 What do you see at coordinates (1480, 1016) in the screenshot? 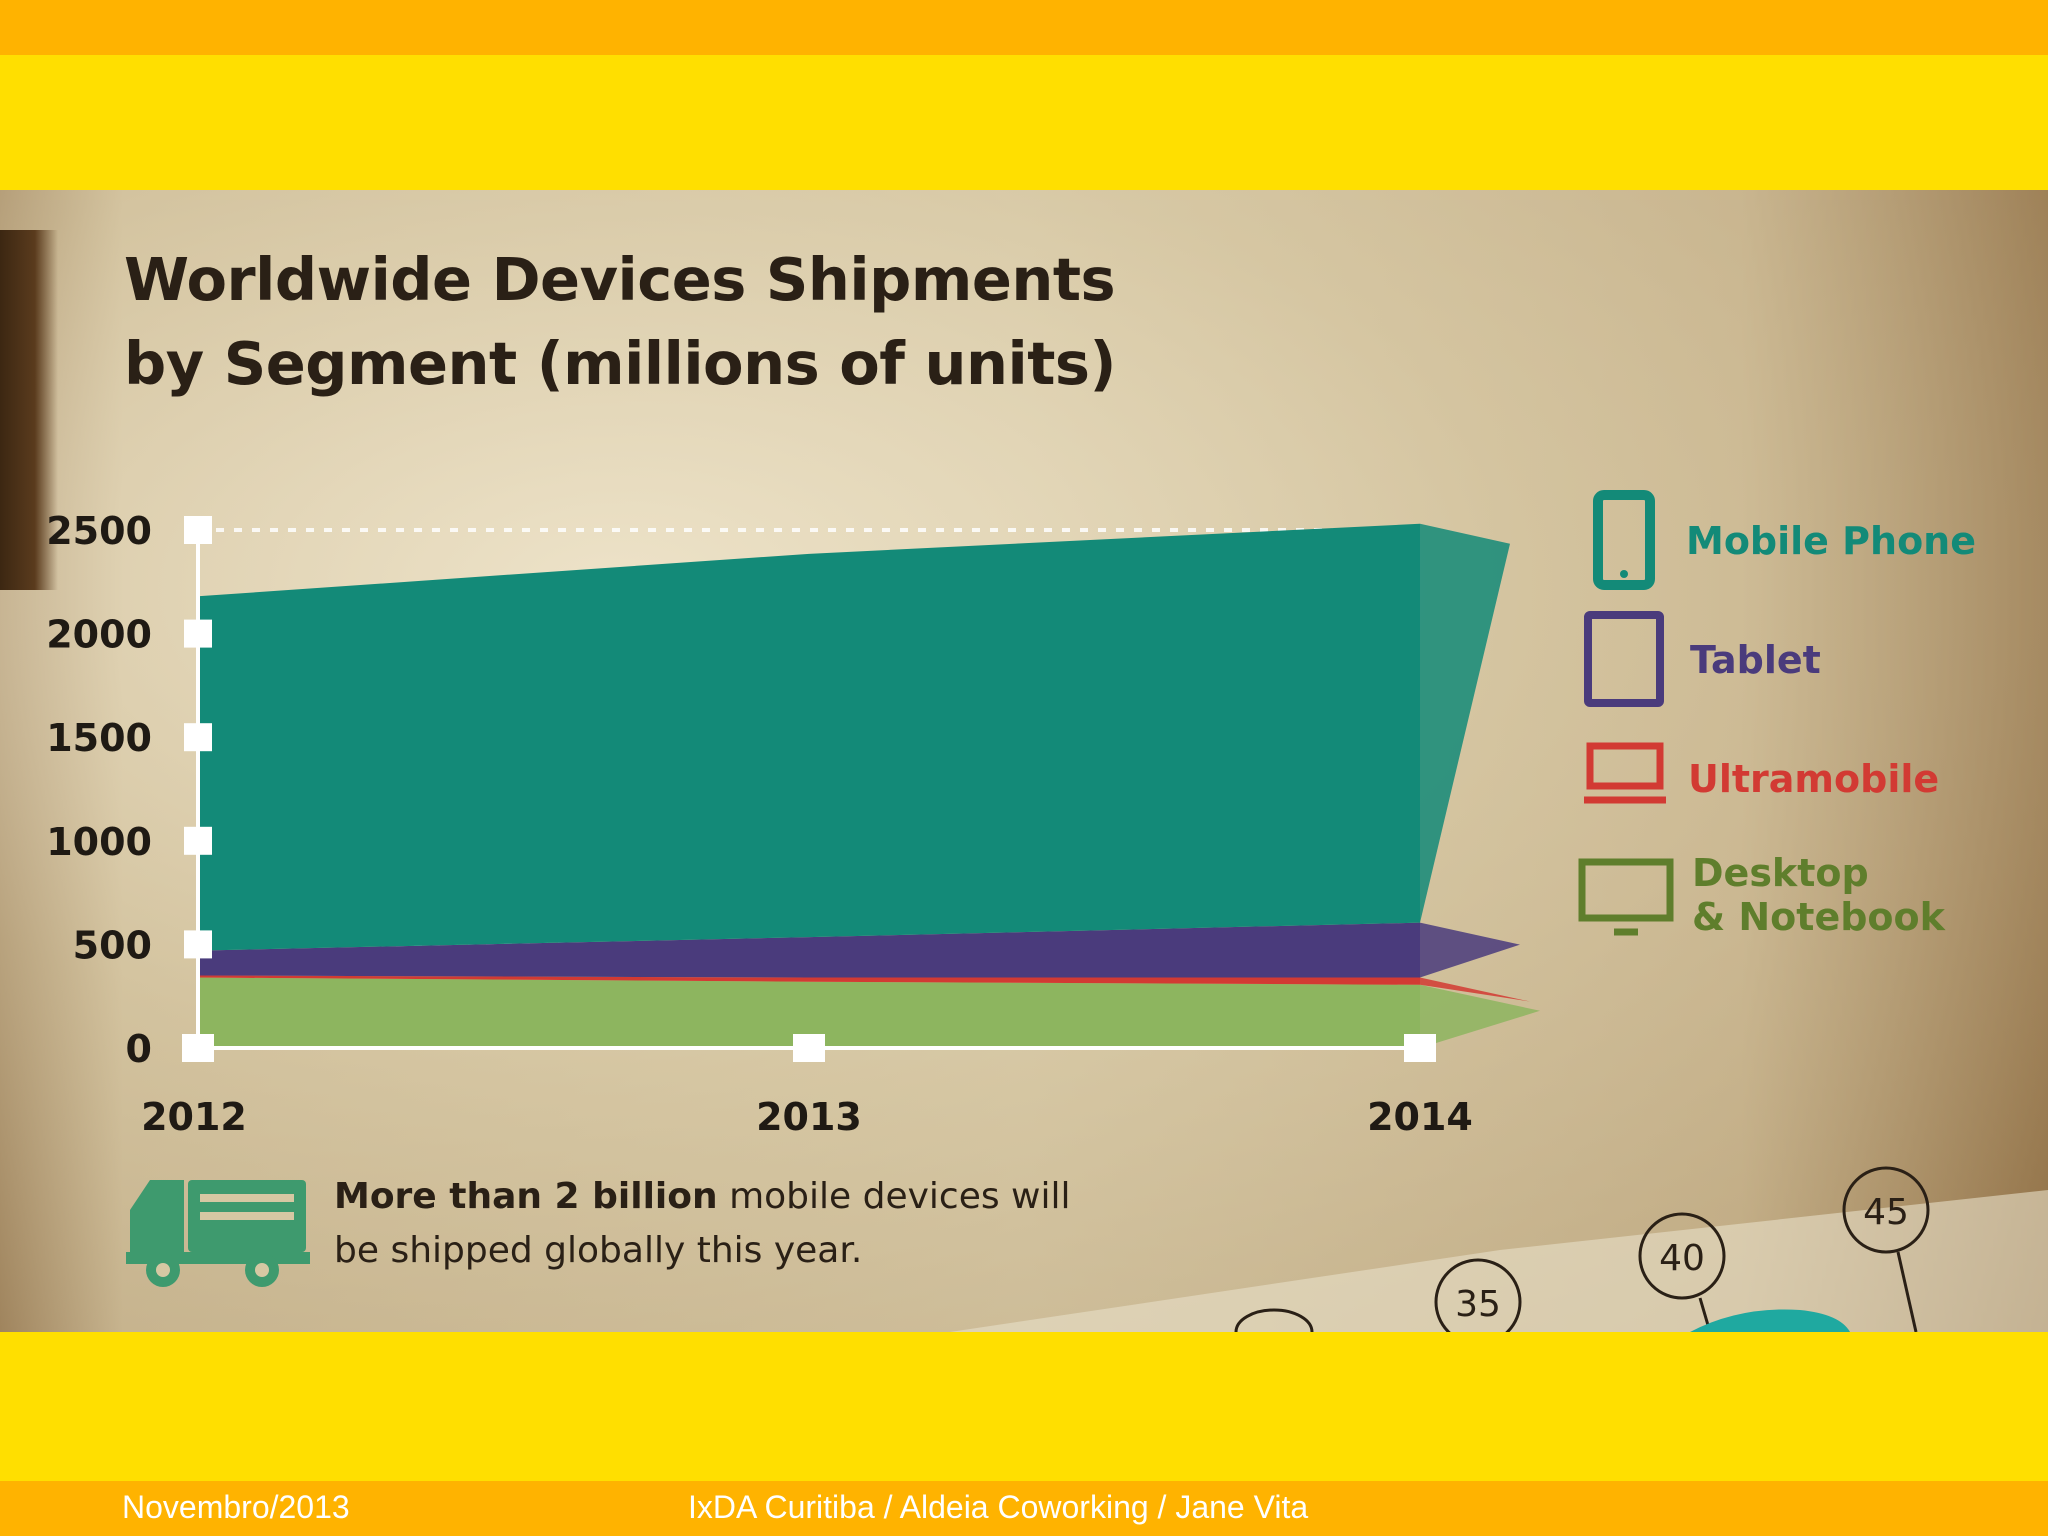
I see `area-desktop-notebook-side-wedge` at bounding box center [1480, 1016].